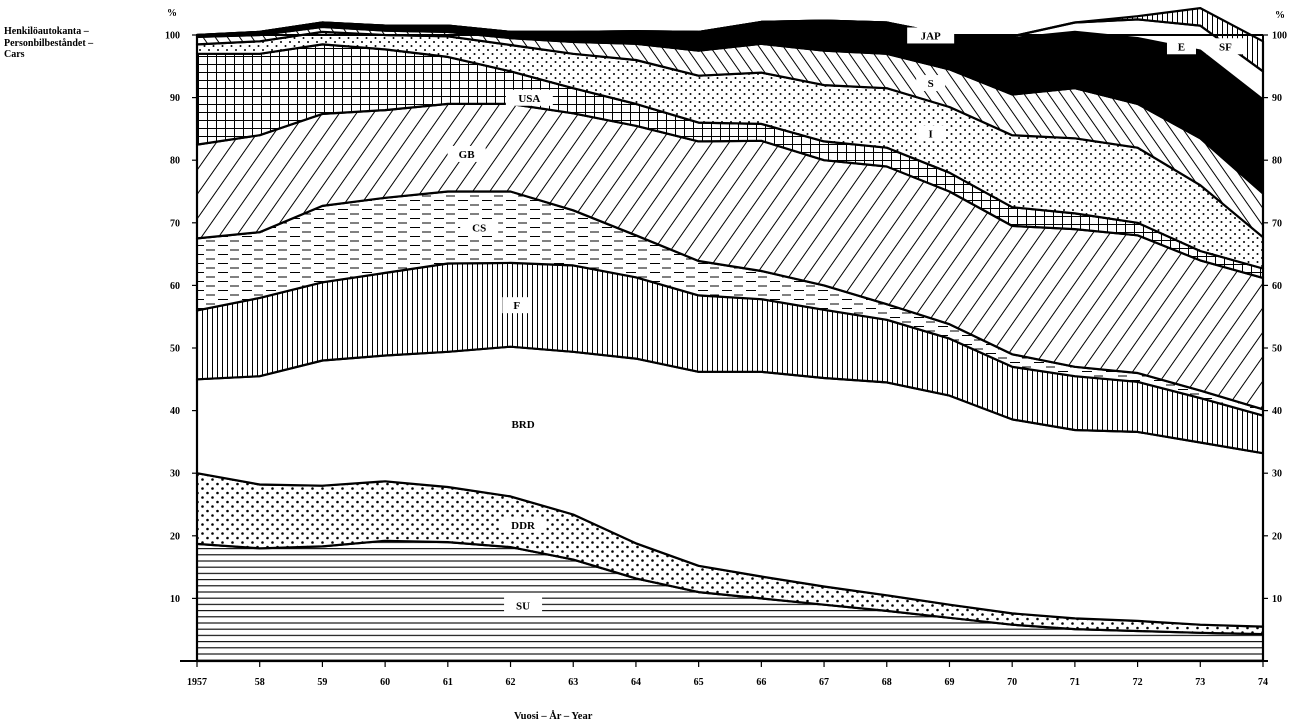  What do you see at coordinates (1277, 98) in the screenshot?
I see `y-tick-label-right: 90` at bounding box center [1277, 98].